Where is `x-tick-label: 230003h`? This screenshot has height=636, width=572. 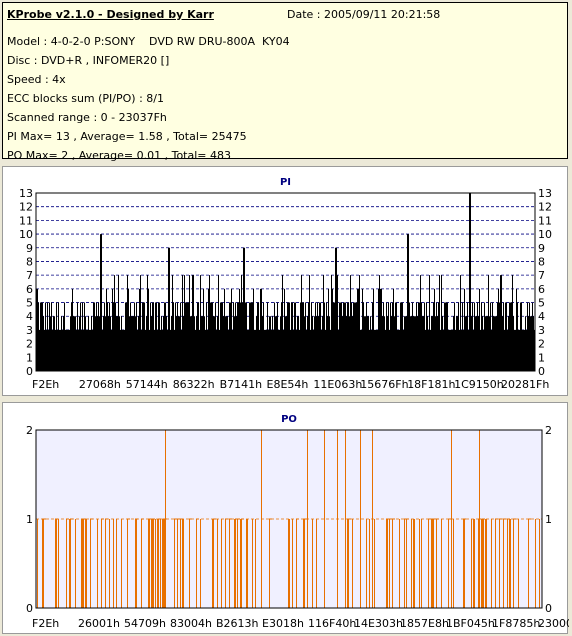 x-tick-label: 230003h is located at coordinates (553, 623).